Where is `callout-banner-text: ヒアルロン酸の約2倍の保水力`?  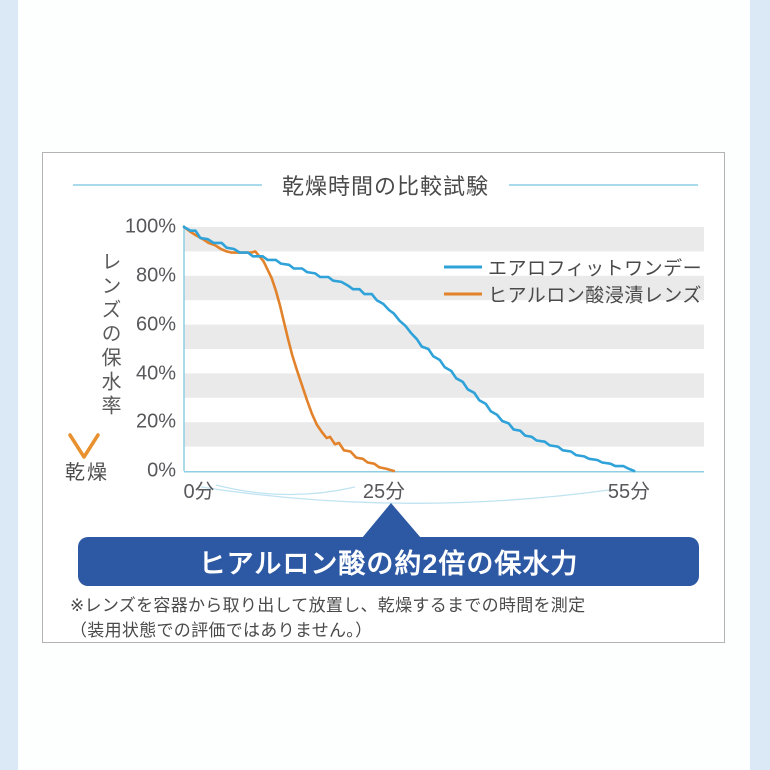
callout-banner-text: ヒアルロン酸の約2倍の保水力 is located at coordinates (388, 564).